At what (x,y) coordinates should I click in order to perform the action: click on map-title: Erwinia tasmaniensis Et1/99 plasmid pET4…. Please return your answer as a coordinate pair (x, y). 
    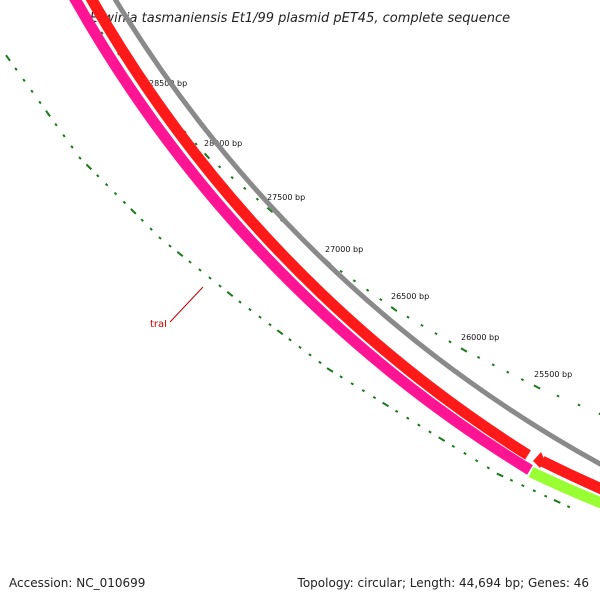
    Looking at the image, I should click on (300, 18).